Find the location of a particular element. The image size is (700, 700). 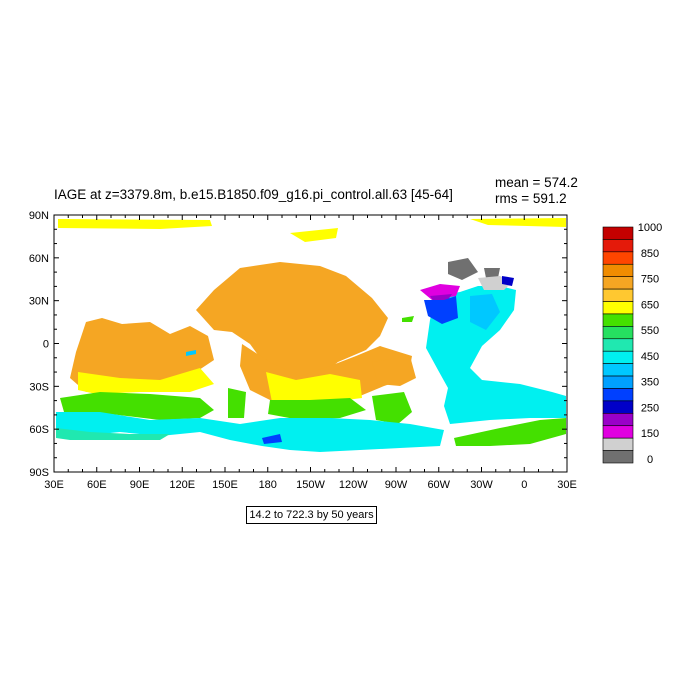

x-tick-label: 0 is located at coordinates (524, 485).